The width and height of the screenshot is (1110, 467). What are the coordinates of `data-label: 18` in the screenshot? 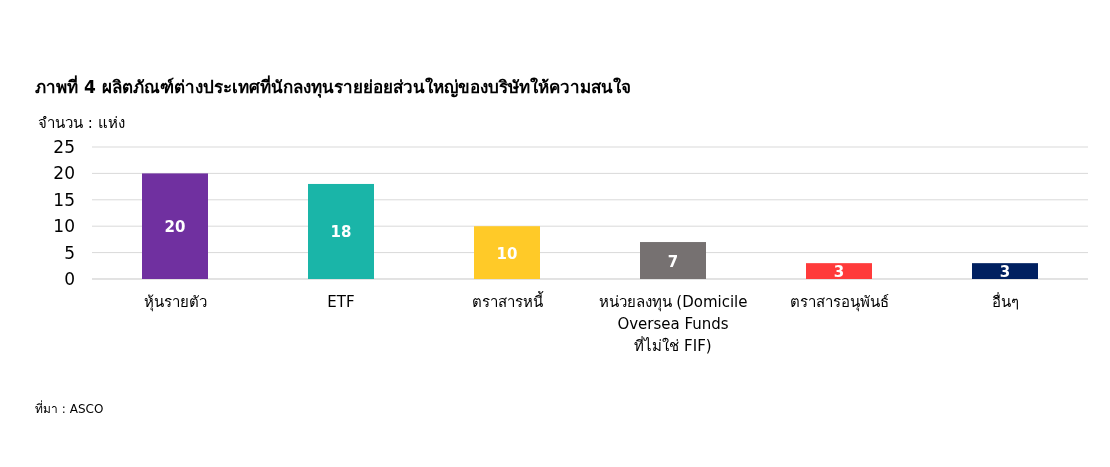 It's located at (341, 232).